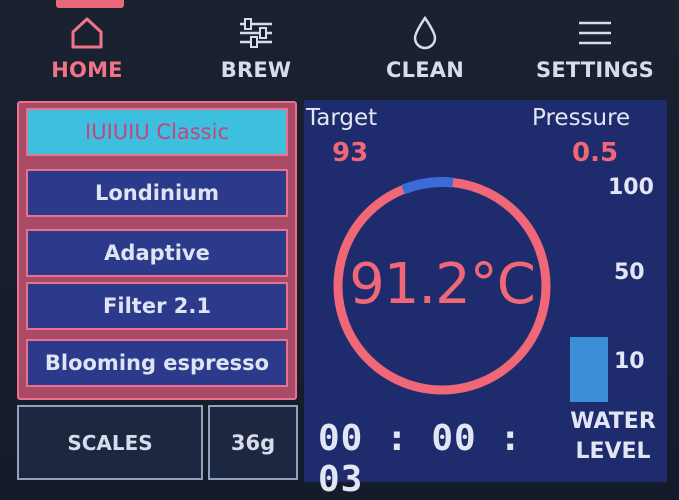 This screenshot has width=679, height=500. I want to click on tab-home: HOME, so click(87, 53).